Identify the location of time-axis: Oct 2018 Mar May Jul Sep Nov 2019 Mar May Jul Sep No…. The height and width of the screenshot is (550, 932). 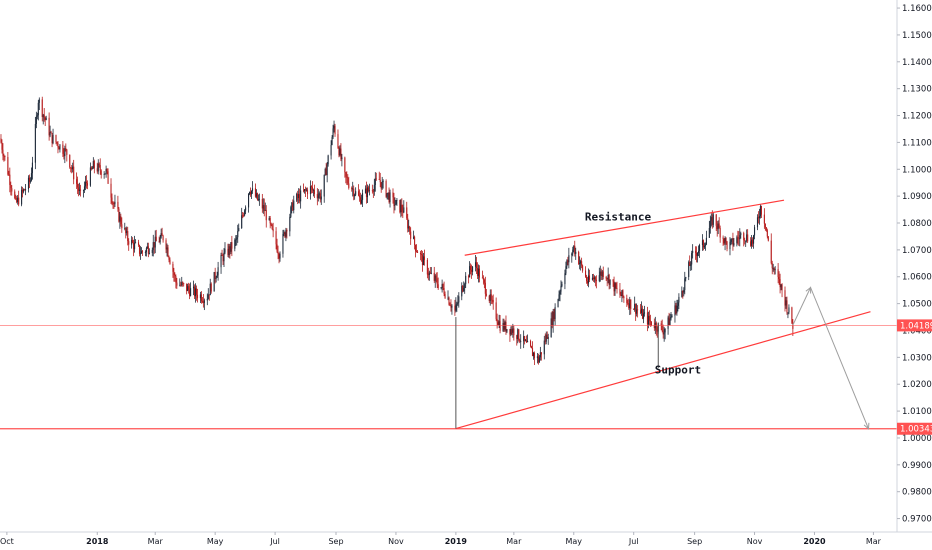
(441, 539).